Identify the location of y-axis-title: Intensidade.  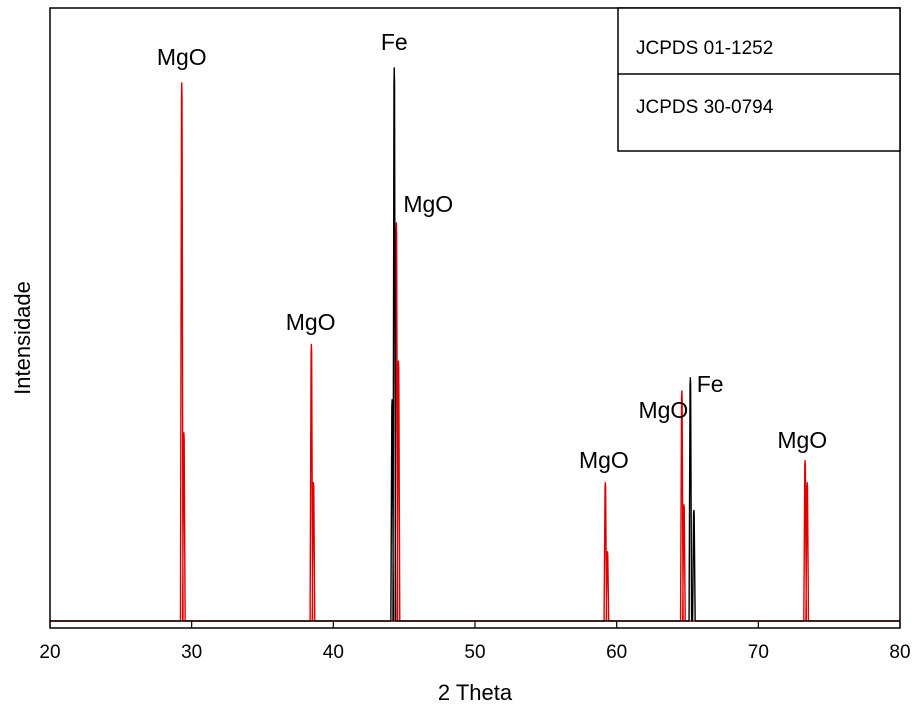
(22, 338).